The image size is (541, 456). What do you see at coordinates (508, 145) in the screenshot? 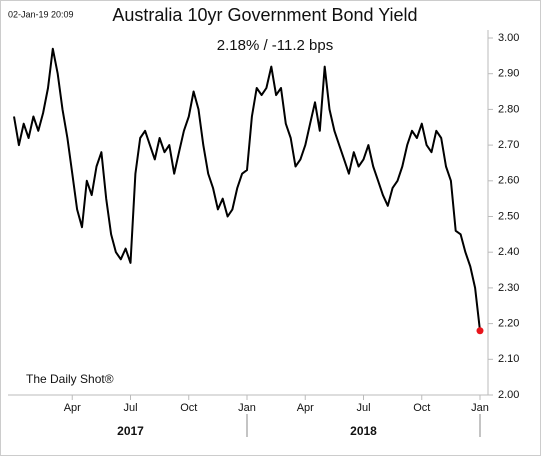
I see `y-tick-label: 2.70` at bounding box center [508, 145].